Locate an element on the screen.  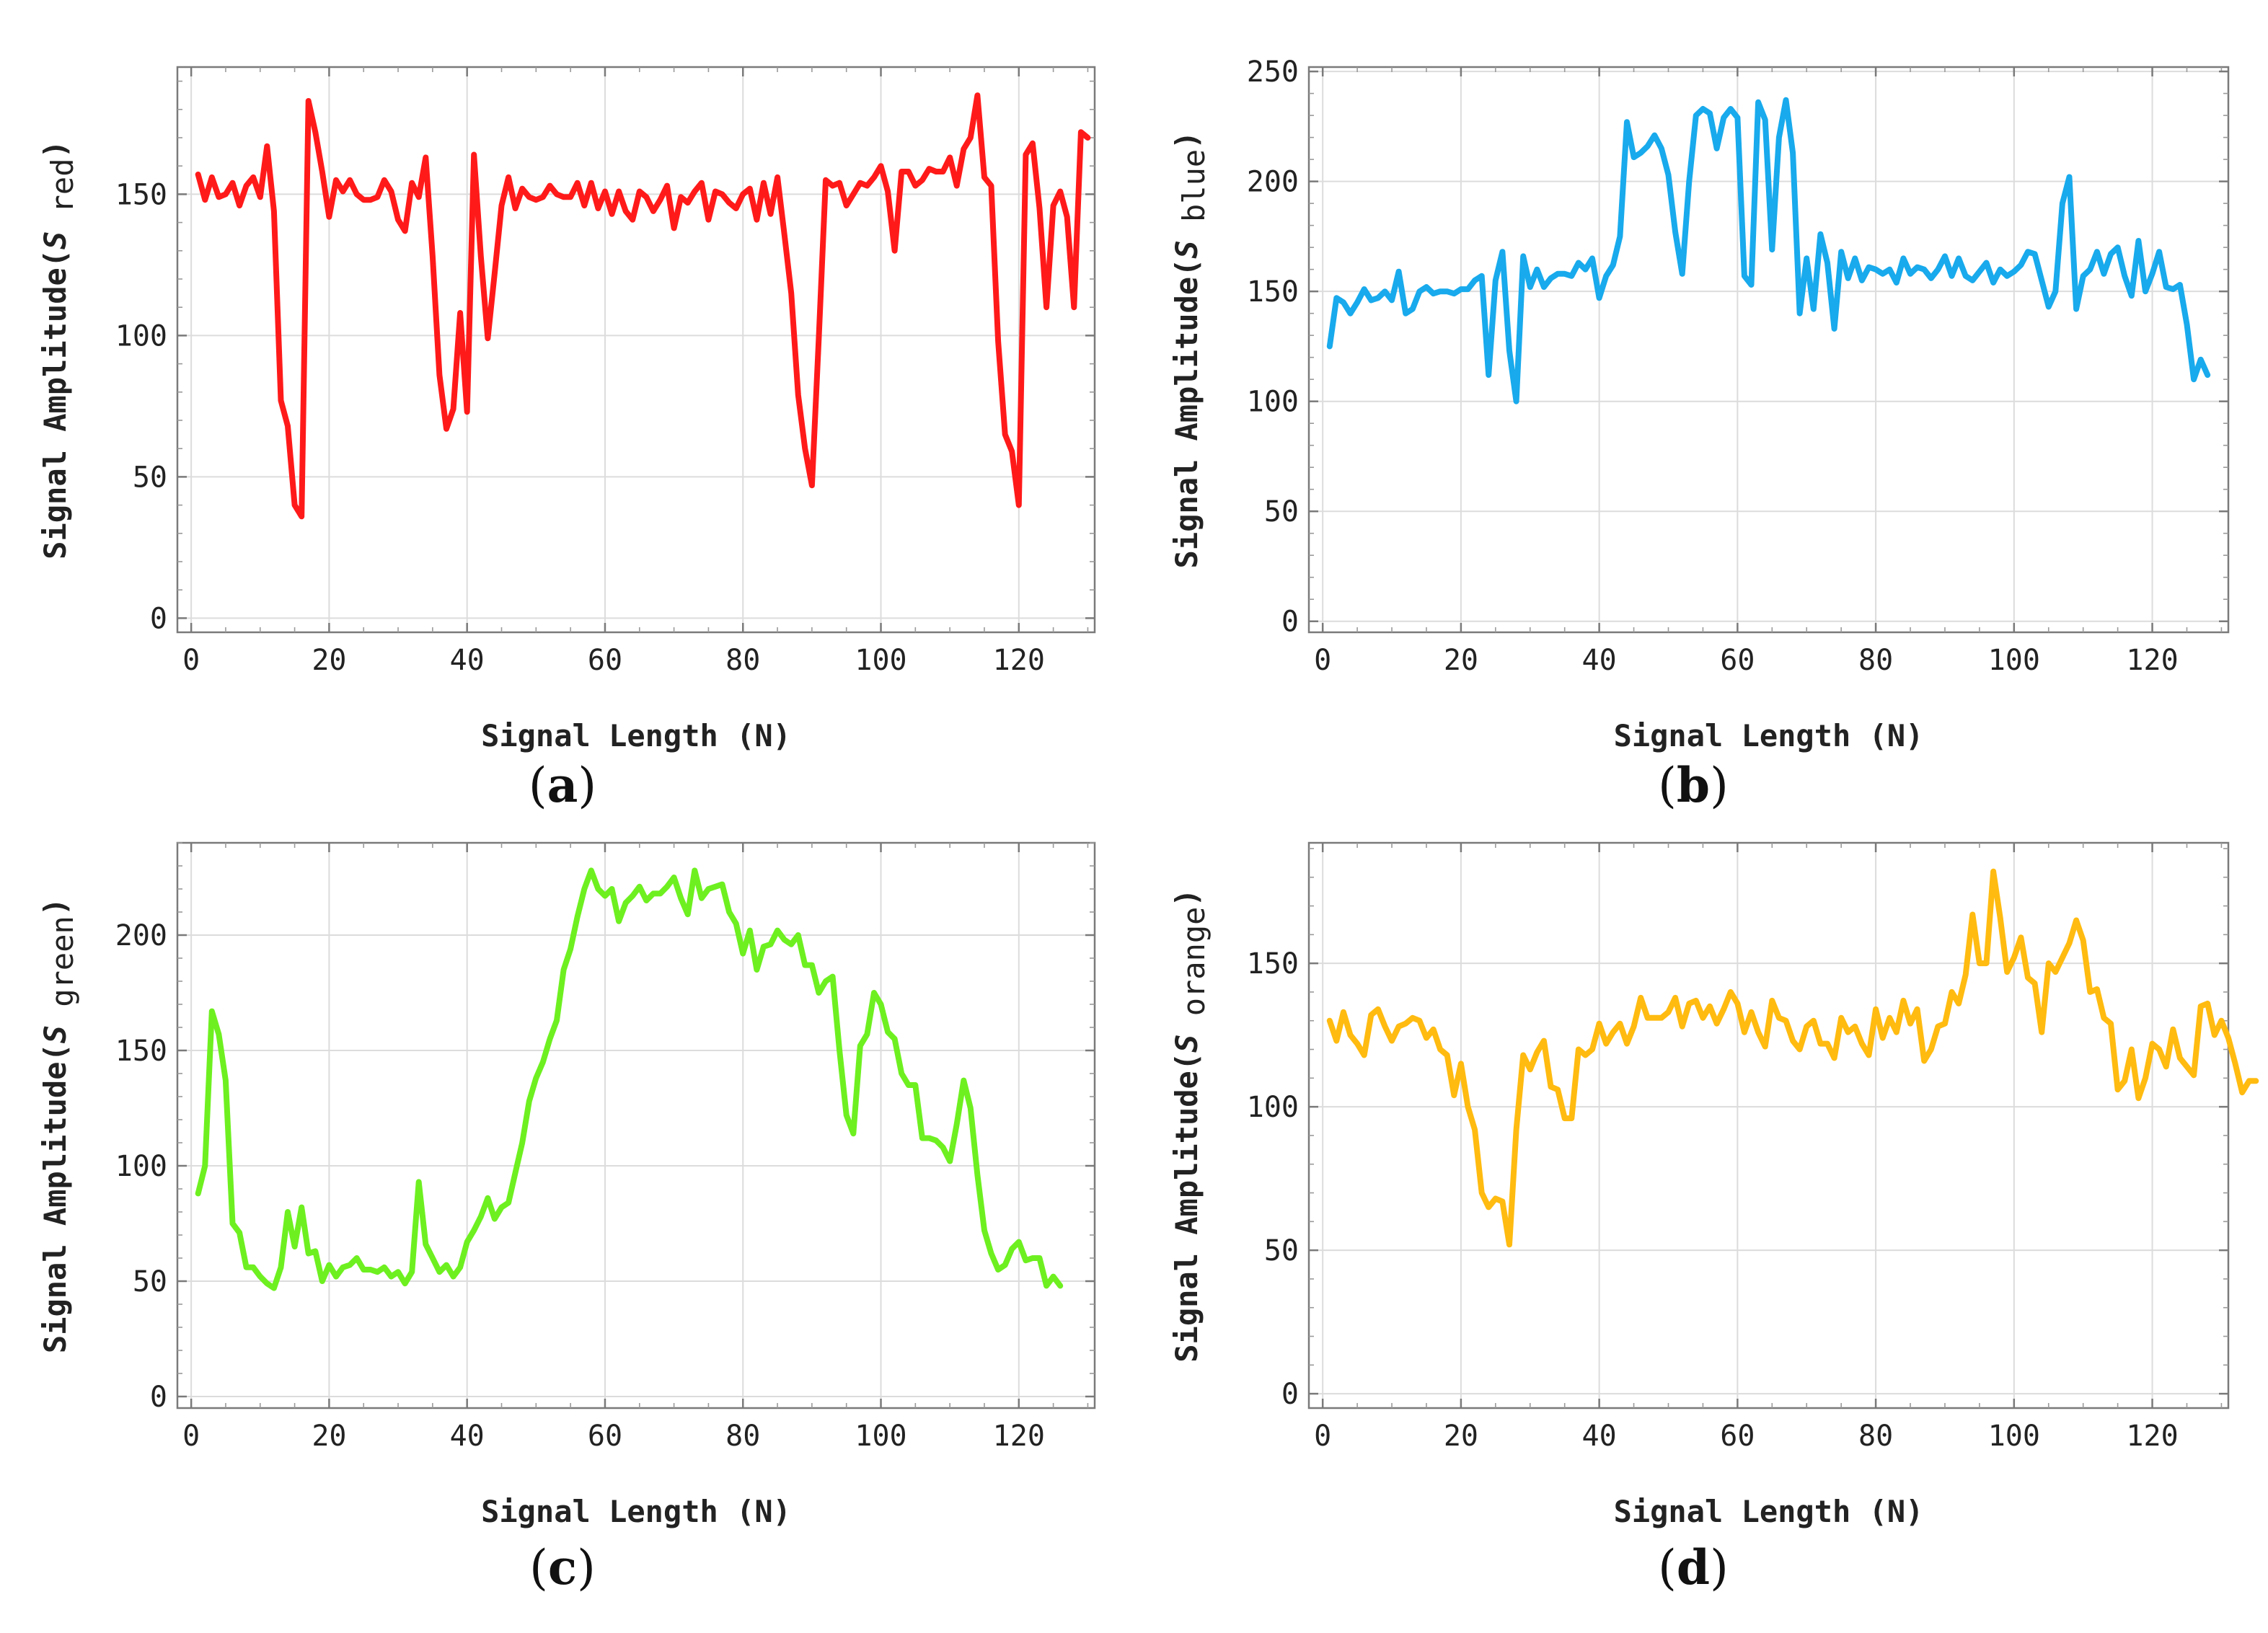
y-axis-label-subscript: red is located at coordinates (62, 194).